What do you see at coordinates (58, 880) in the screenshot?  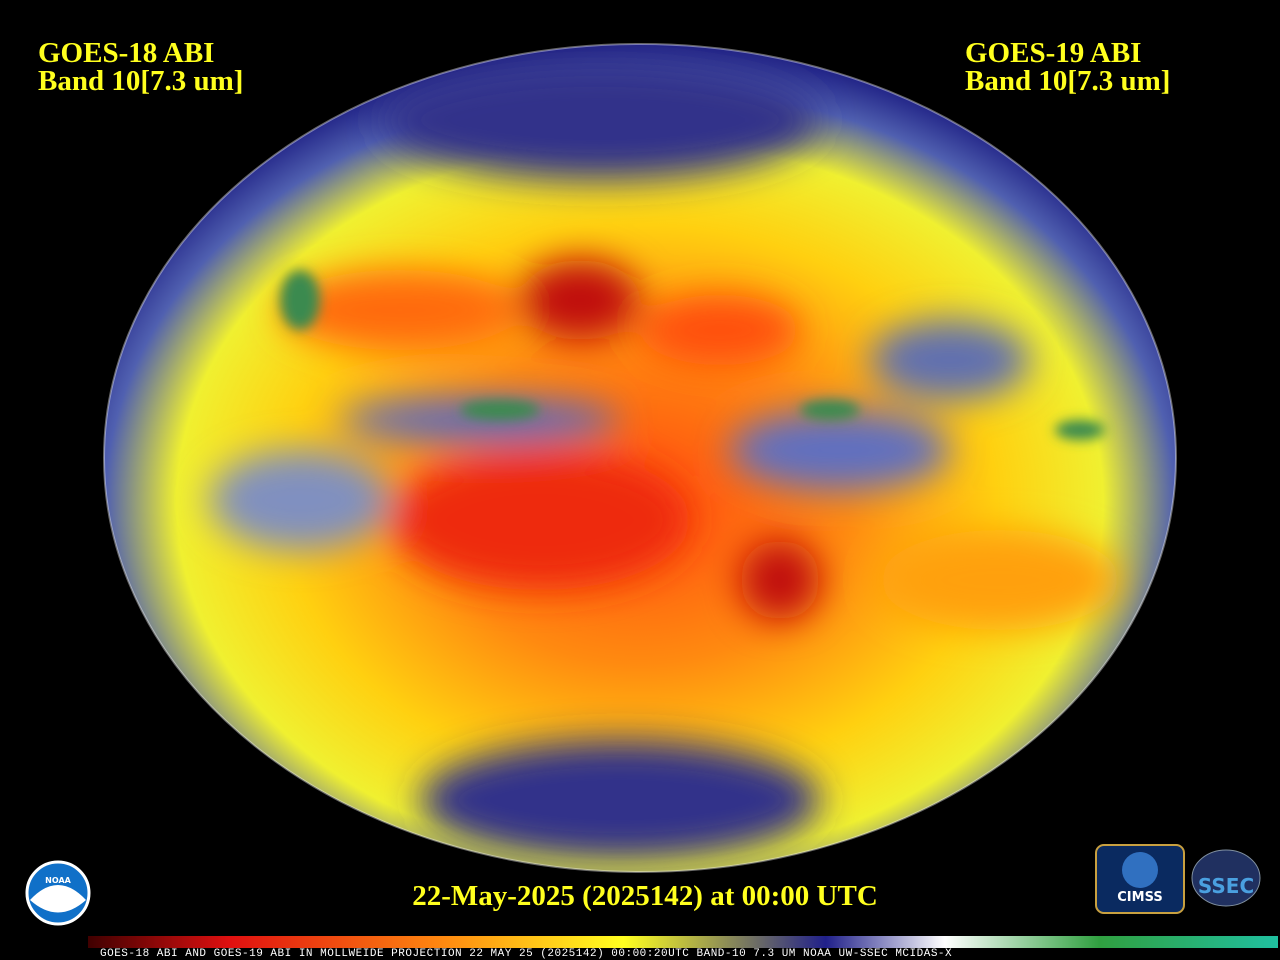 I see `noaa-label: NOAA` at bounding box center [58, 880].